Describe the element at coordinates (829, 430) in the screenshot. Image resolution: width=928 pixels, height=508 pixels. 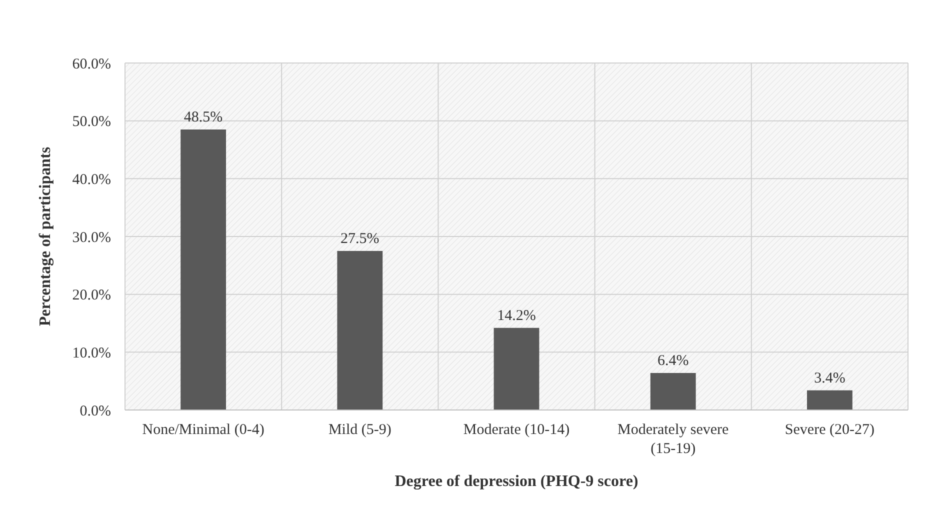
I see `x-tick-label: Severe (20-27)` at that location.